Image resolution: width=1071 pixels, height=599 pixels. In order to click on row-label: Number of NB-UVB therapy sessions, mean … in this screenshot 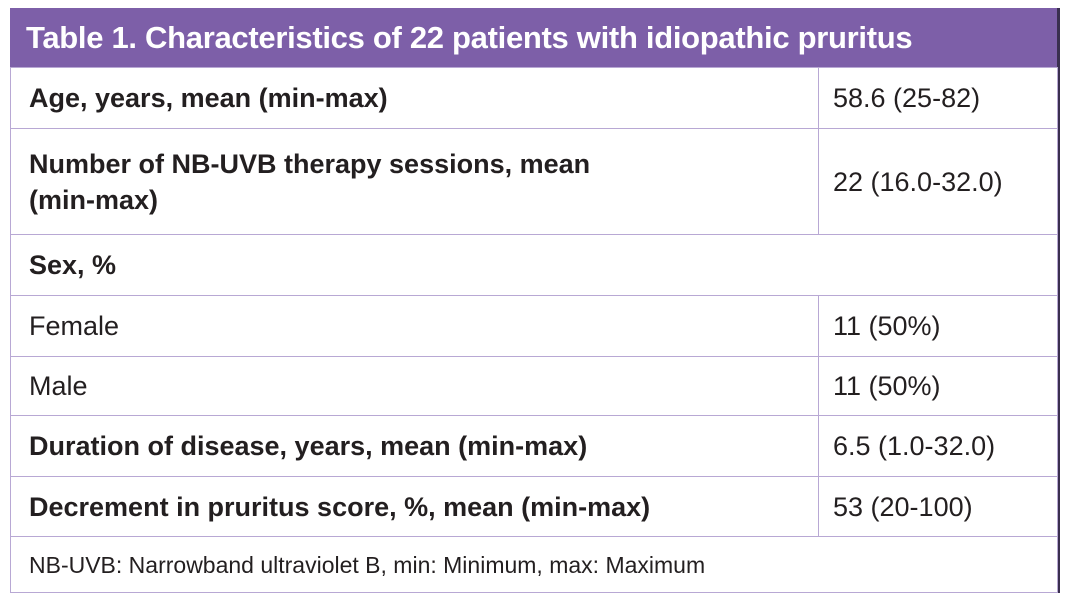, I will do `click(414, 181)`.